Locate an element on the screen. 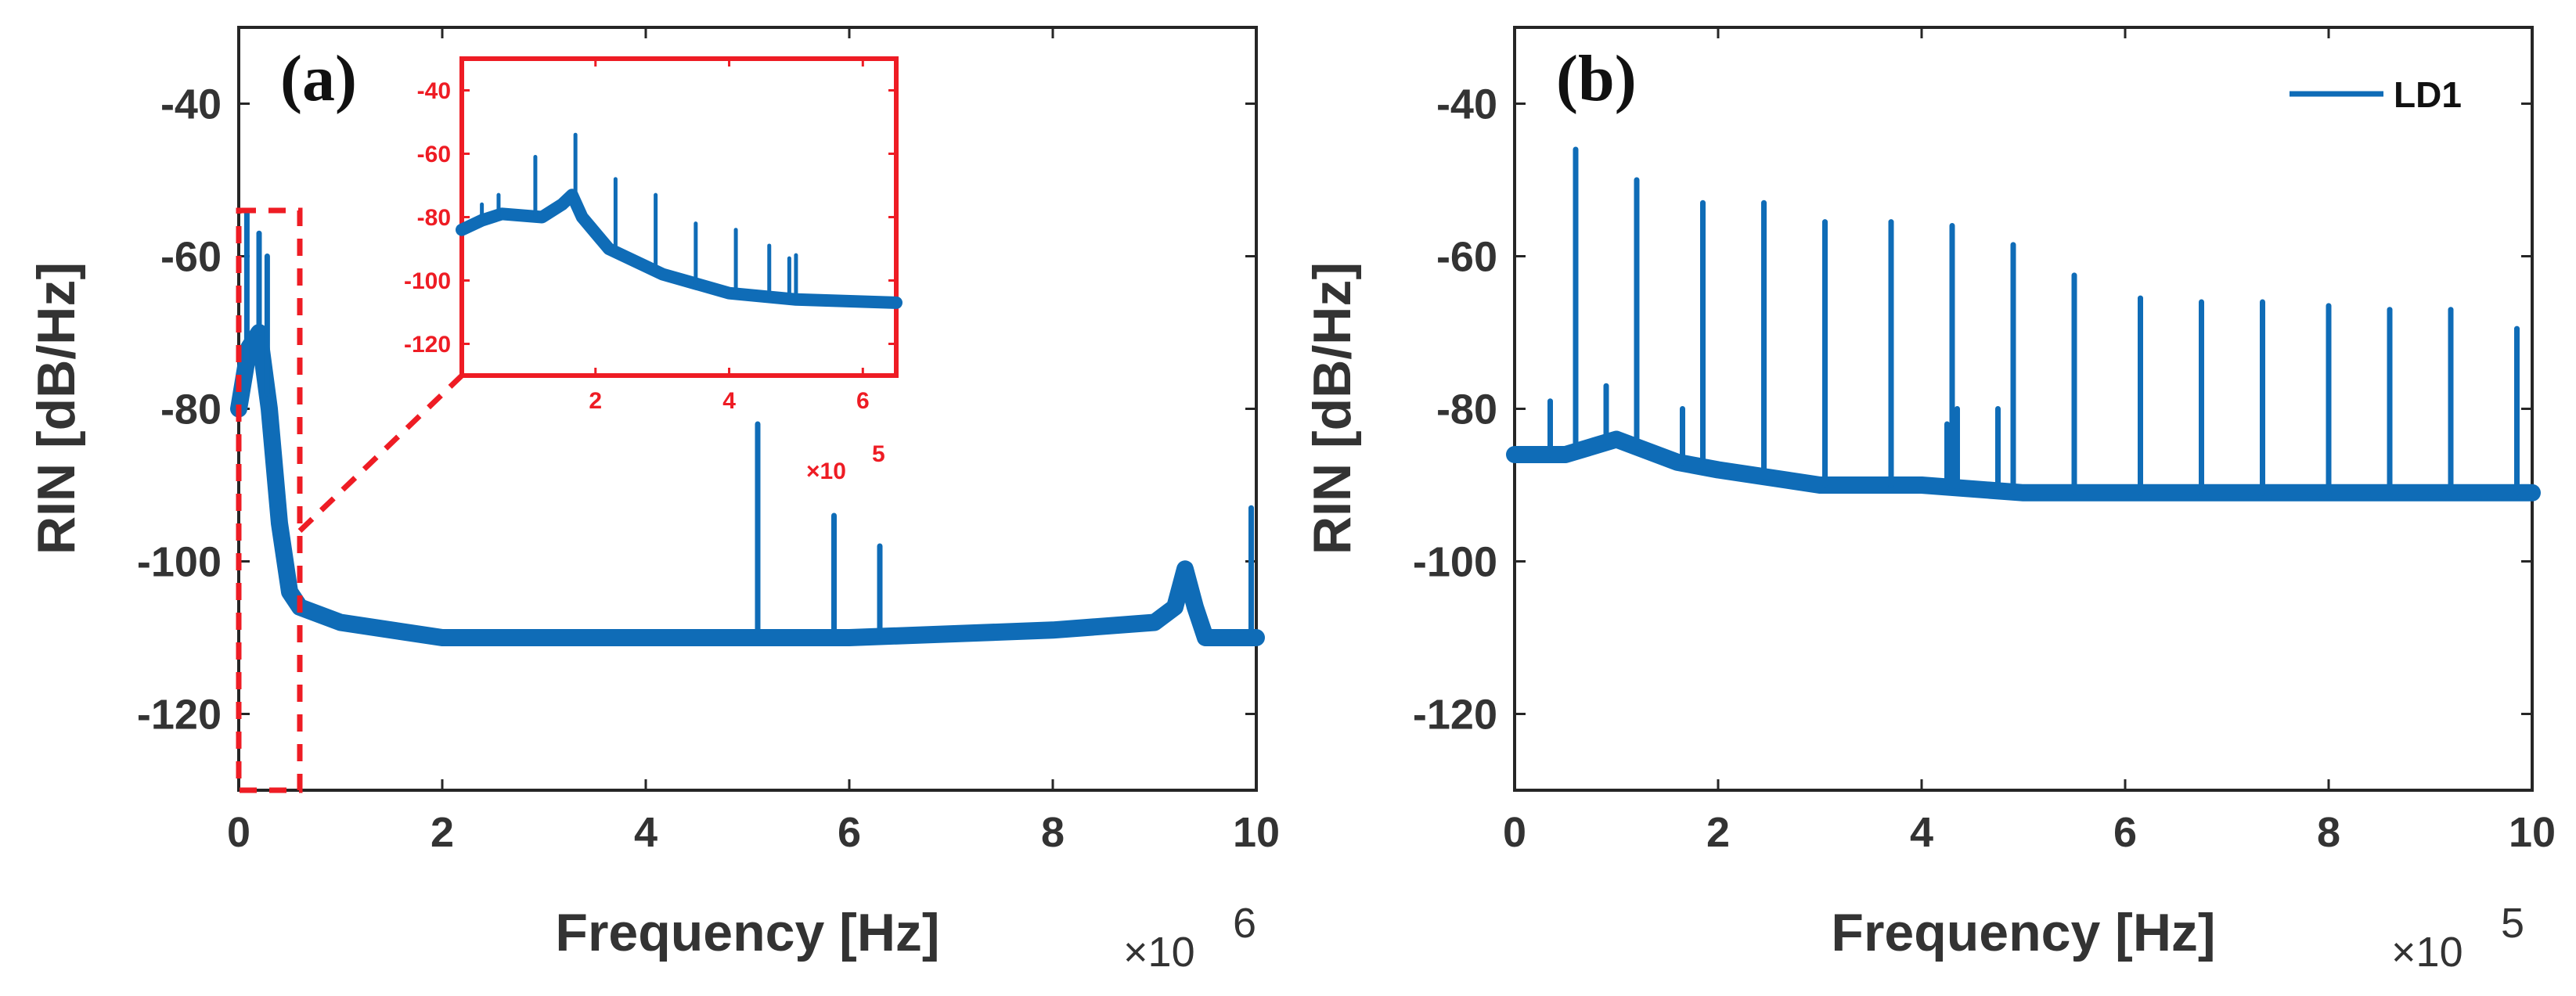 This screenshot has width=2576, height=996. panel-a-ylabel: RIN [dB/Hz] is located at coordinates (56, 408).